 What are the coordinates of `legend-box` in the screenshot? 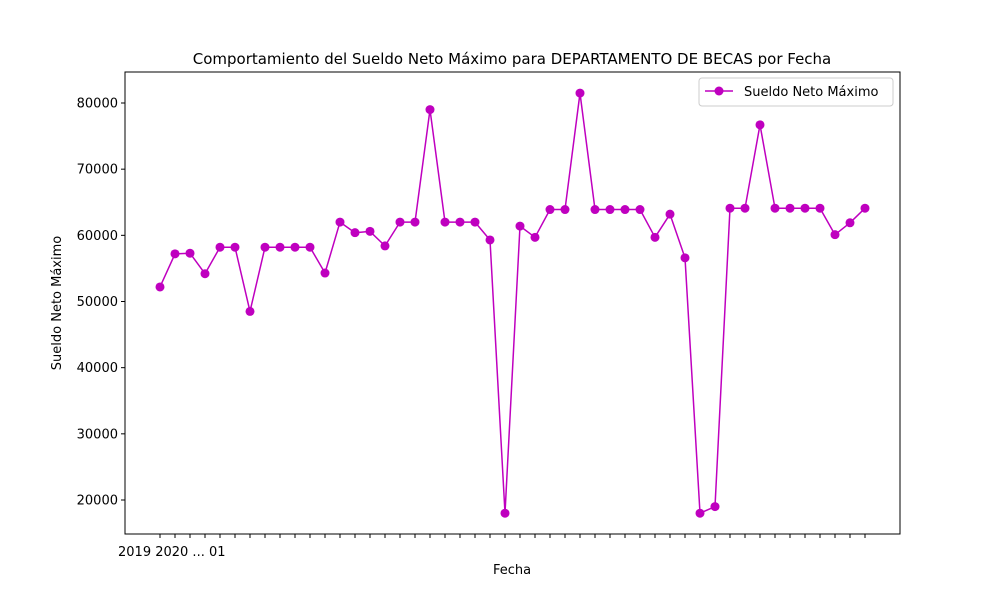 It's located at (796, 92).